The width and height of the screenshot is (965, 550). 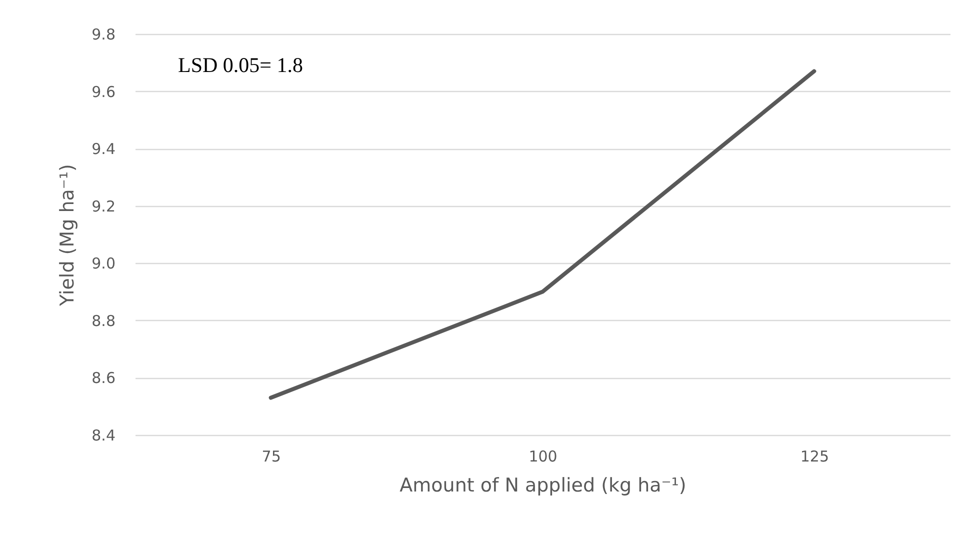 What do you see at coordinates (543, 457) in the screenshot?
I see `x-tick-label: 100` at bounding box center [543, 457].